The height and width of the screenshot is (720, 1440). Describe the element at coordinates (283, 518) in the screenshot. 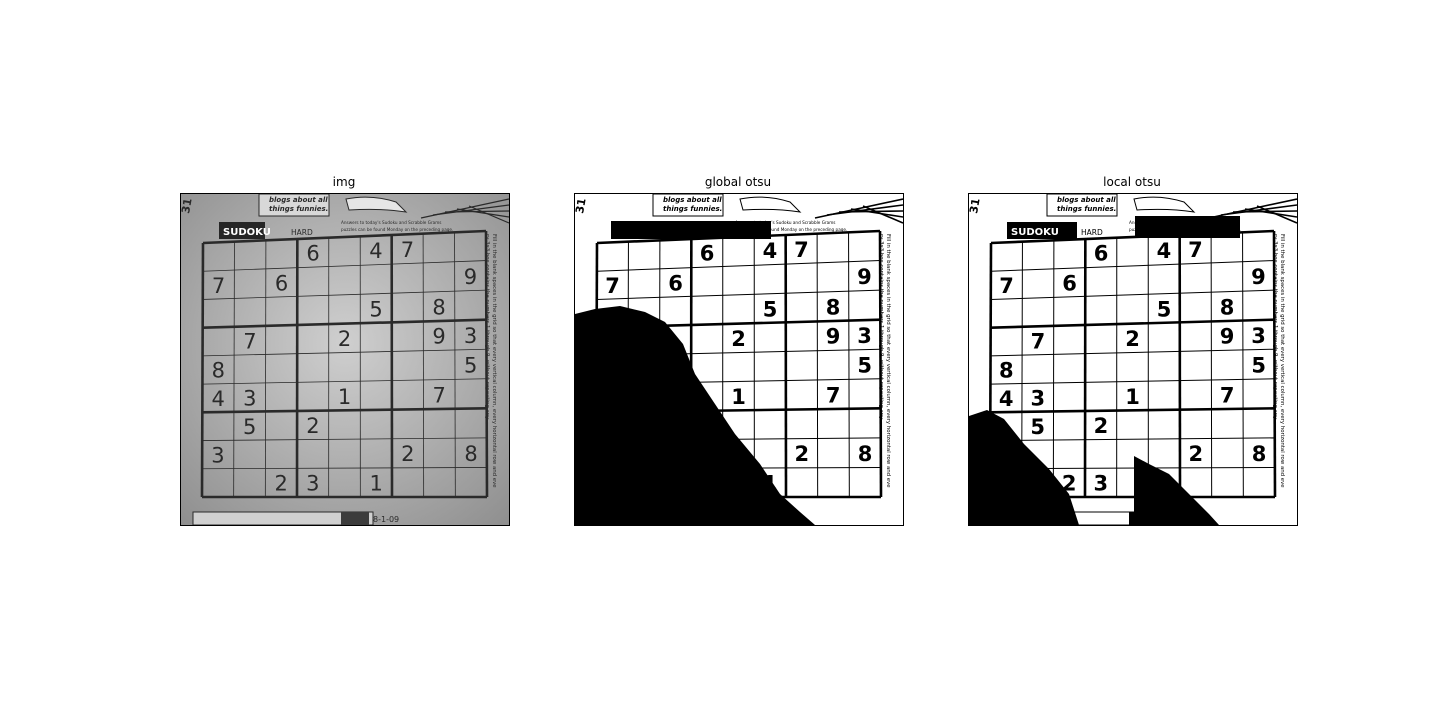

I see `footer-strip` at that location.